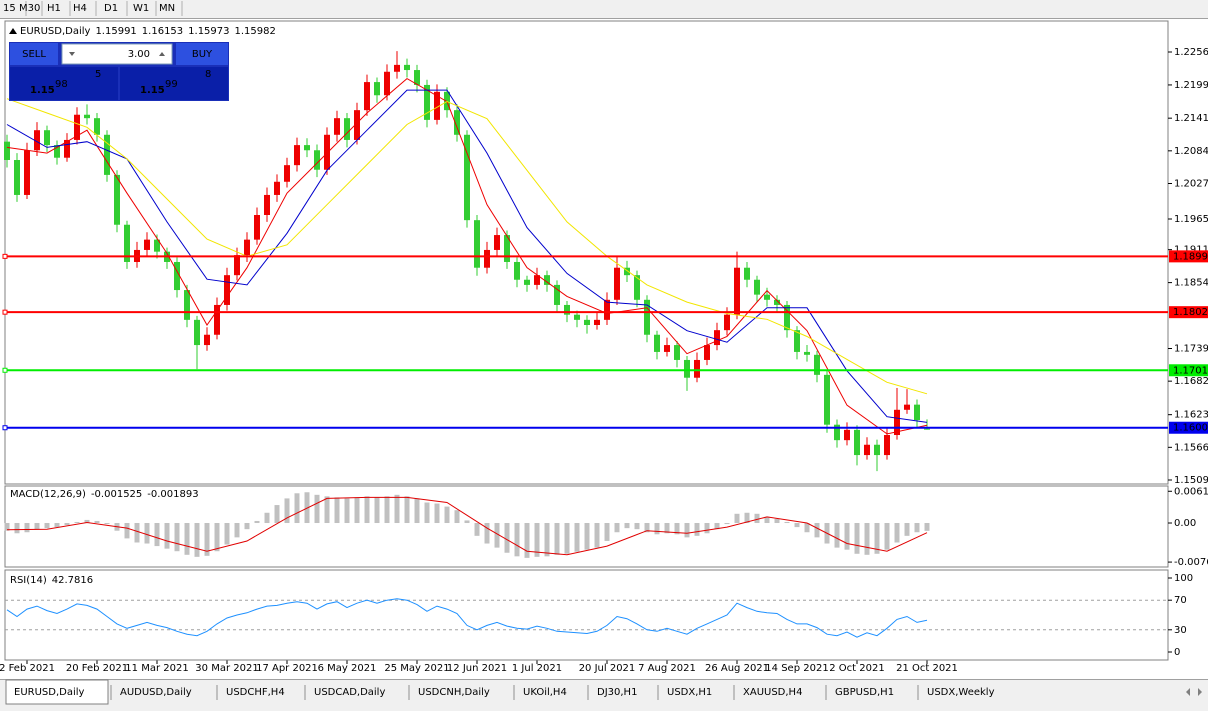  What do you see at coordinates (48, 494) in the screenshot?
I see `indicator-name: MACD(12,26,9)` at bounding box center [48, 494].